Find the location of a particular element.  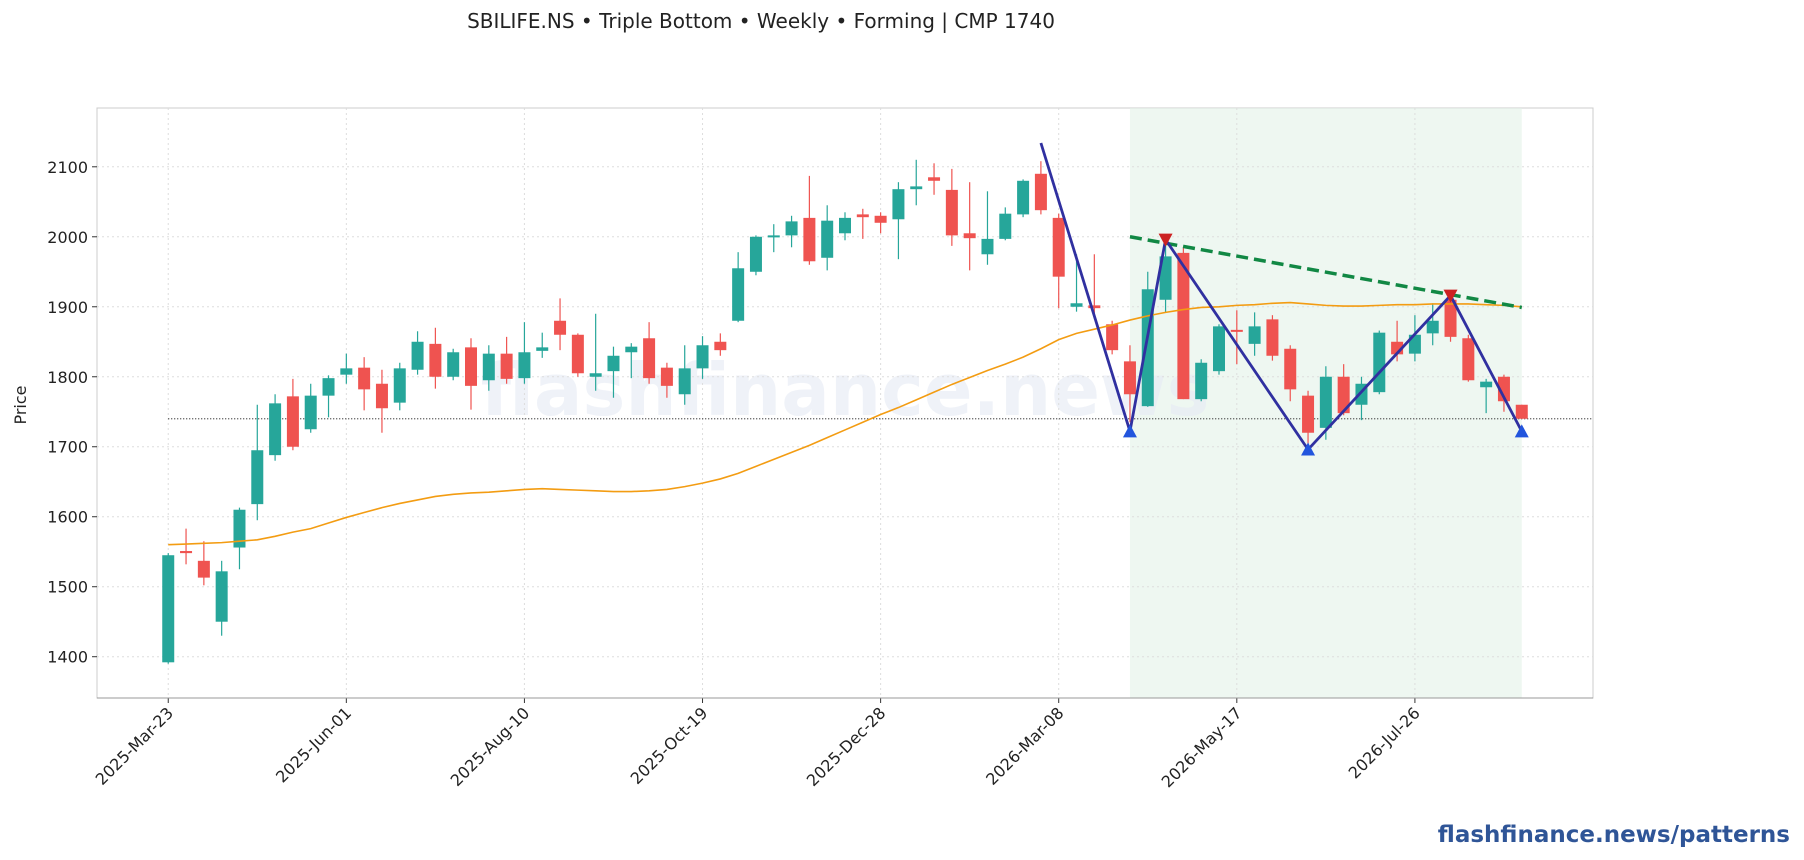

y-tick-label: 1900 is located at coordinates (67, 307).